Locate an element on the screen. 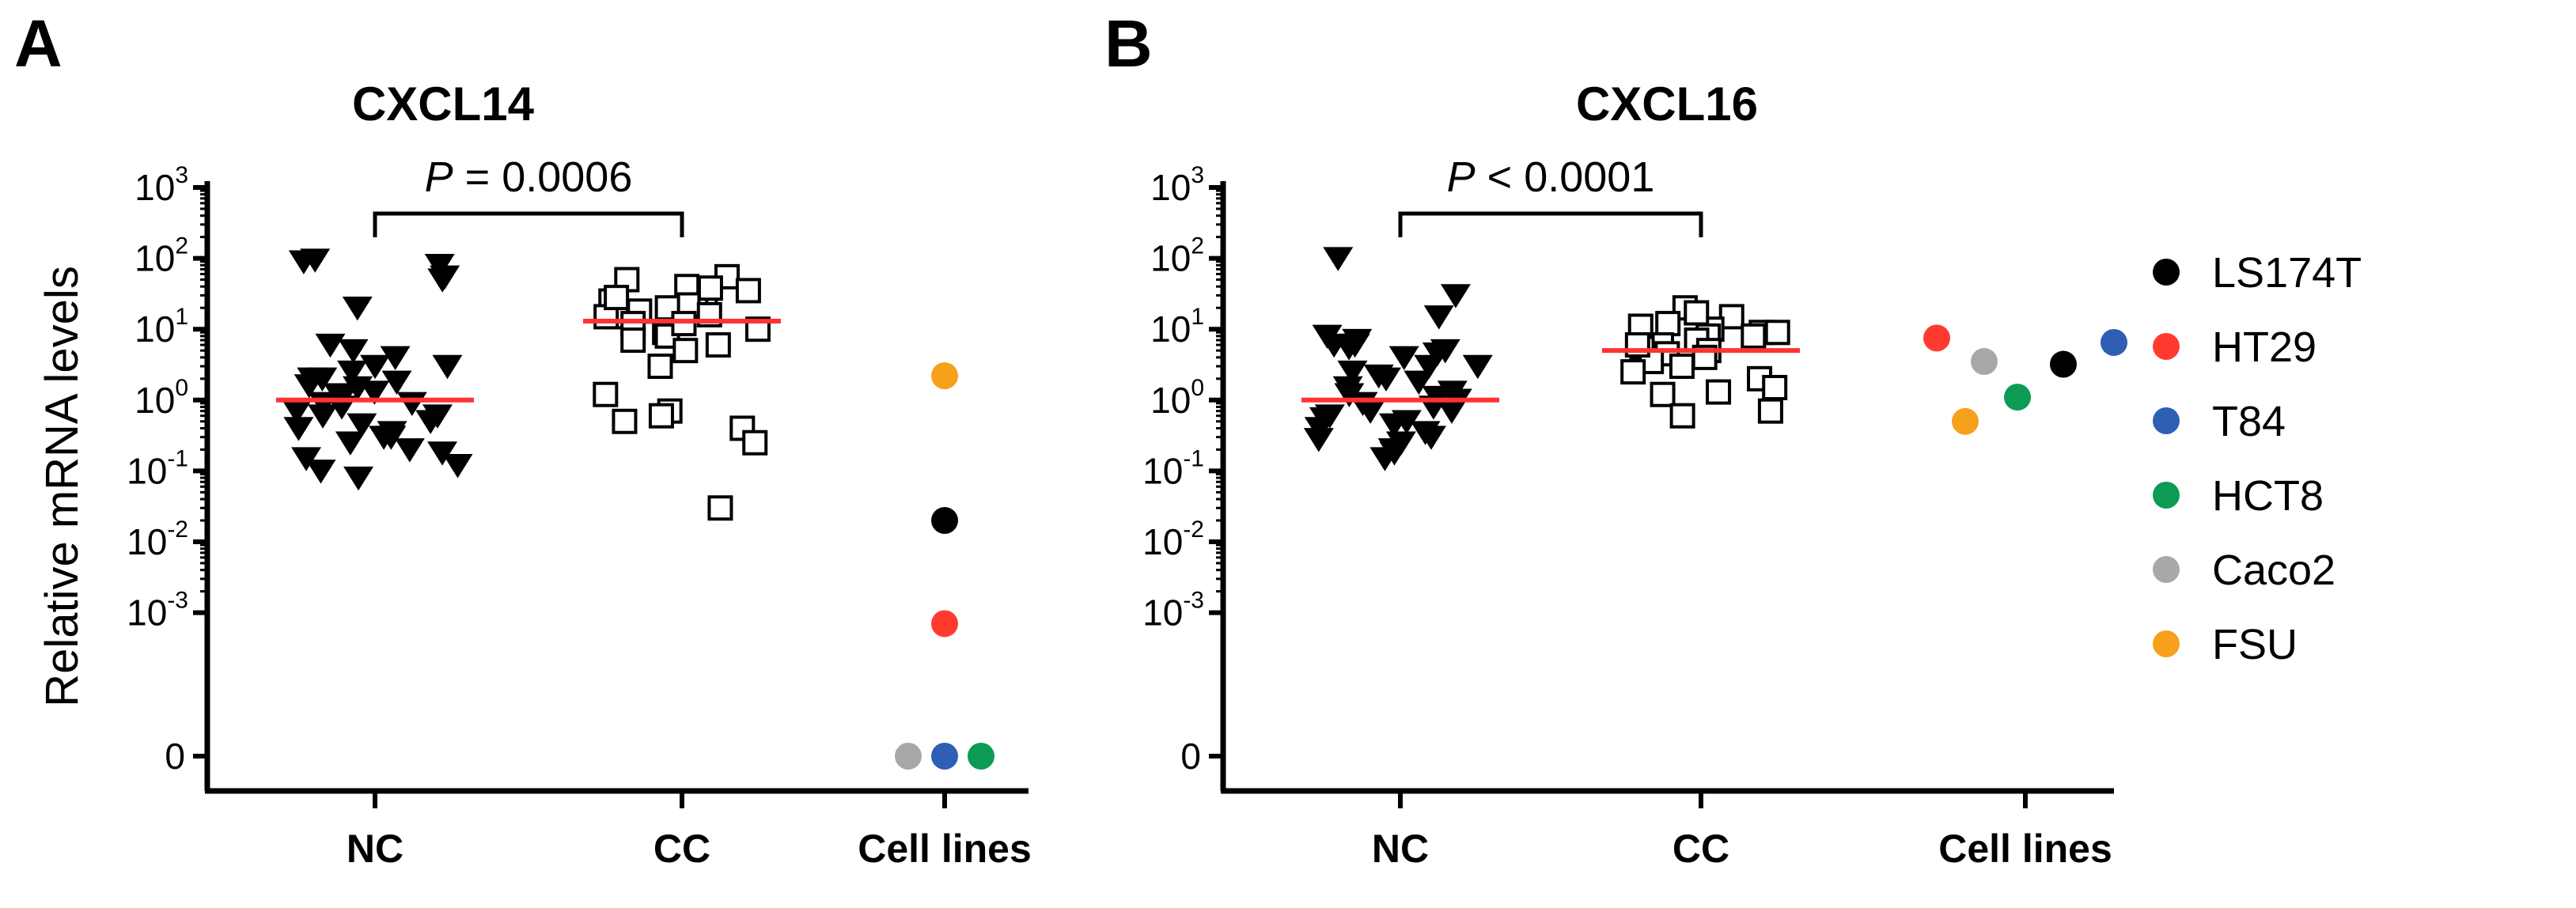 The width and height of the screenshot is (2576, 908). chart-title-b: CXCL16 is located at coordinates (1667, 105).